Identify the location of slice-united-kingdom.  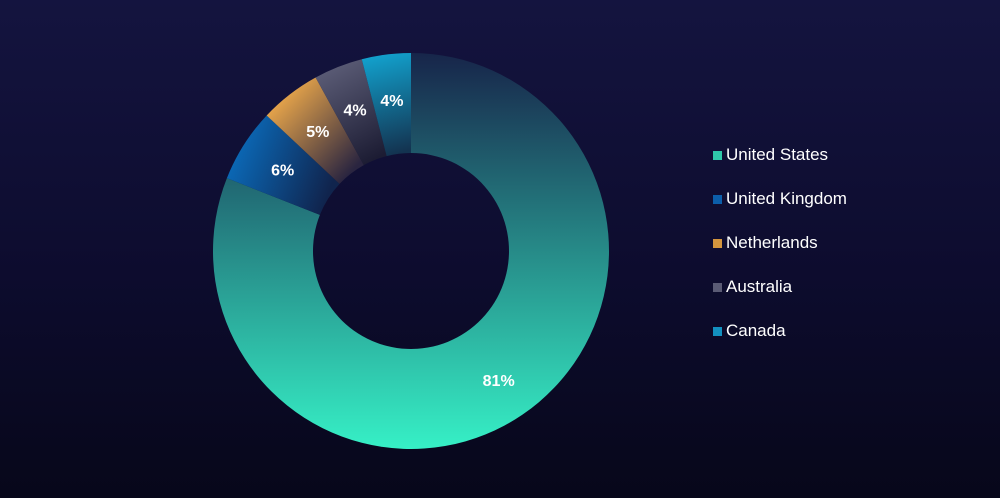
(283, 165).